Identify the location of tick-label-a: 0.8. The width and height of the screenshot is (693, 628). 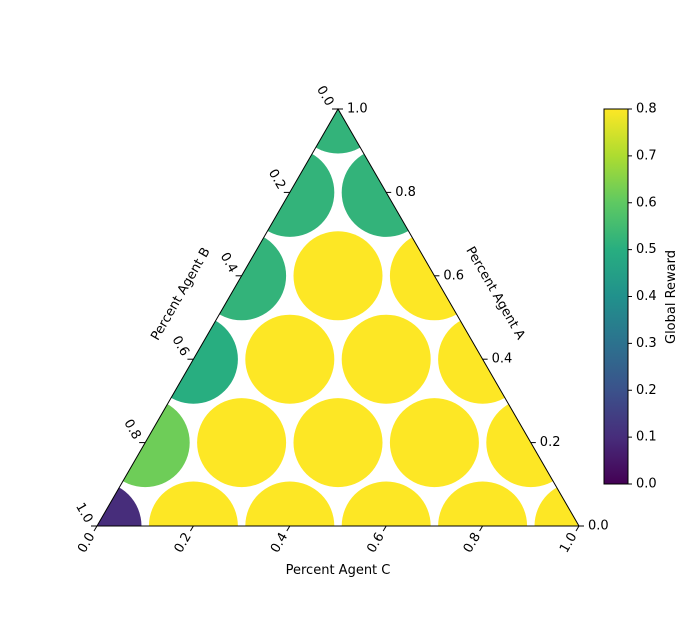
(405, 192).